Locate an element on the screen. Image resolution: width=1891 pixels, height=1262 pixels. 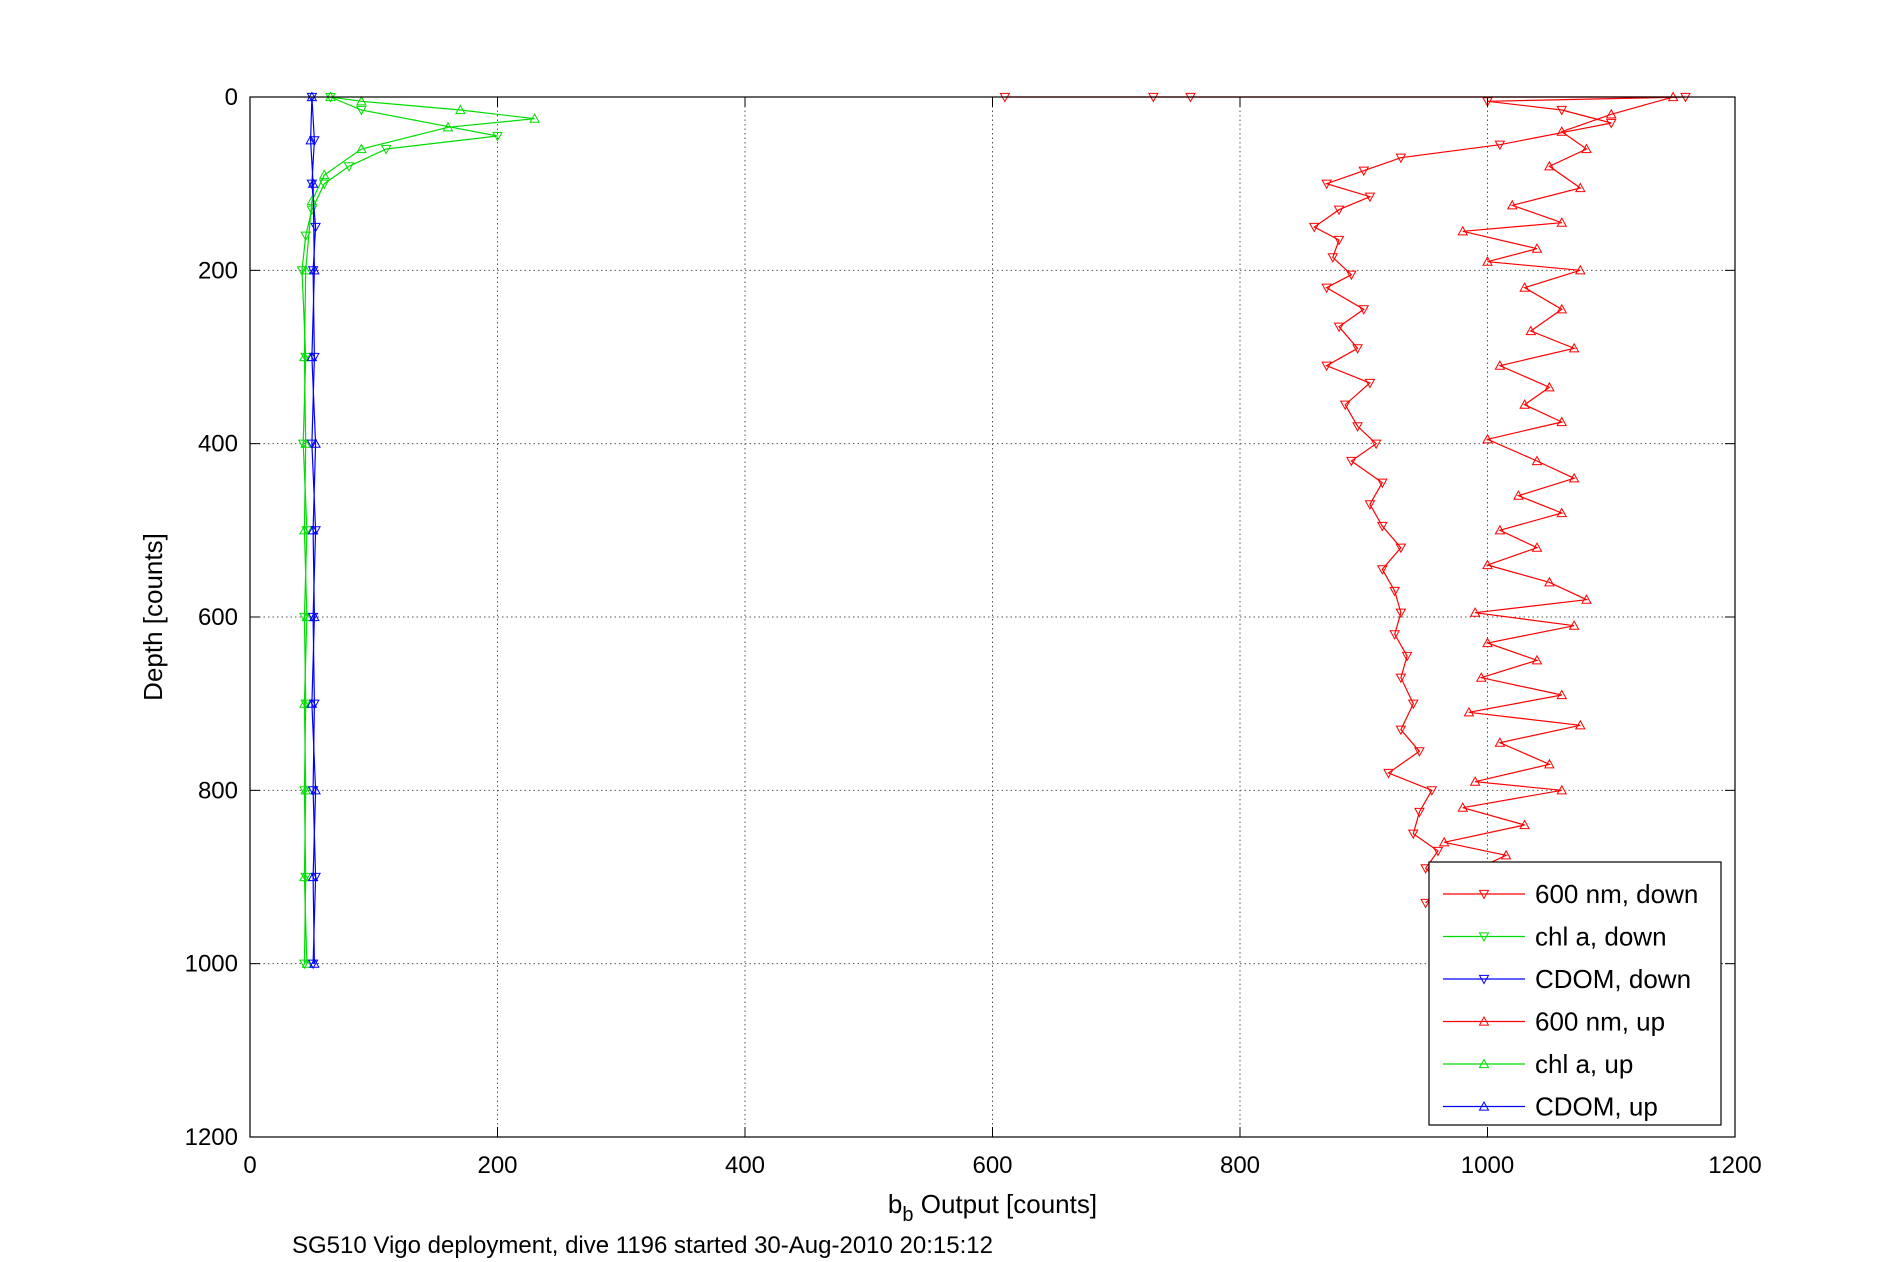
y-tick-label: 0 is located at coordinates (231, 97).